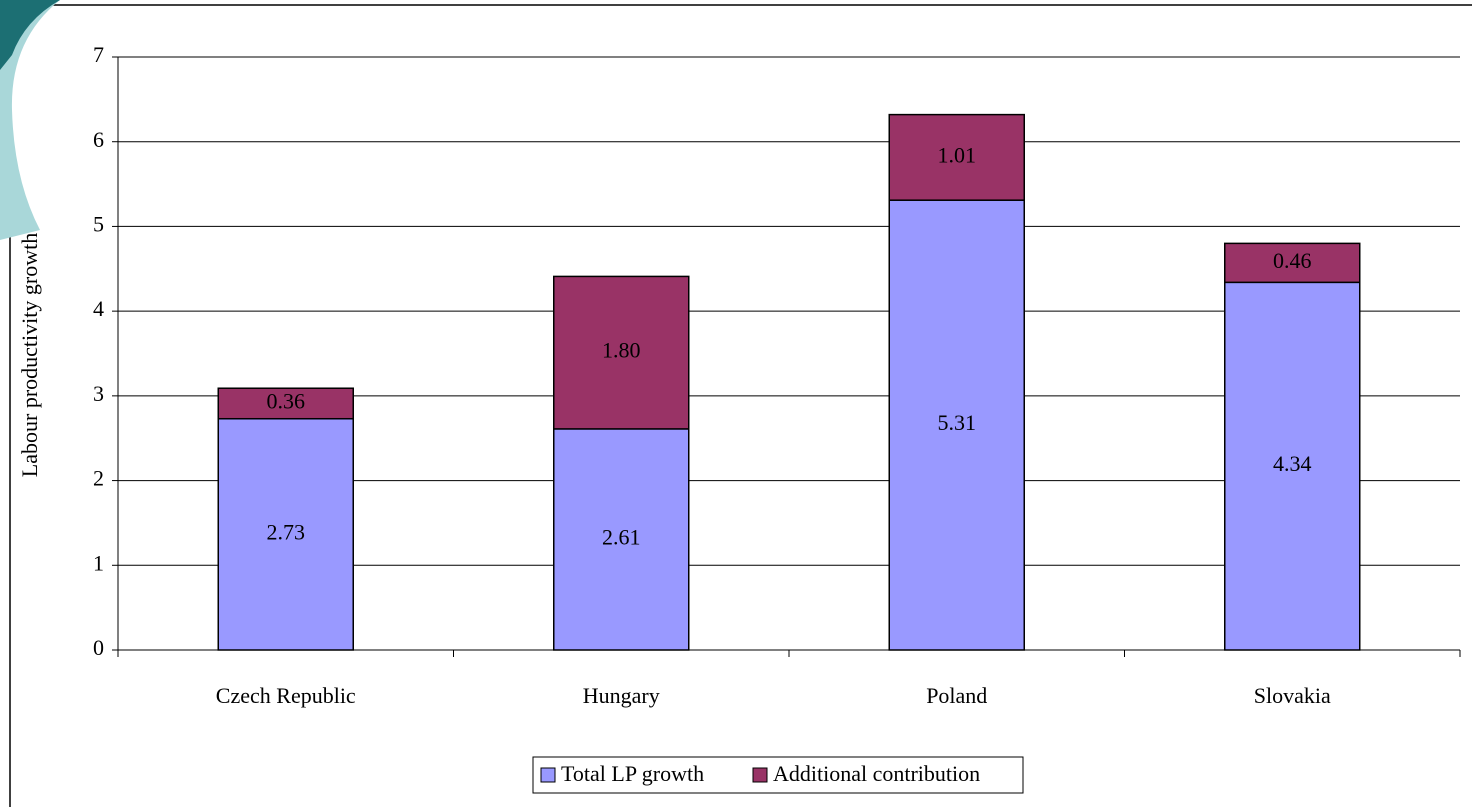 Image resolution: width=1472 pixels, height=807 pixels. I want to click on y-tick-label: 4, so click(98, 308).